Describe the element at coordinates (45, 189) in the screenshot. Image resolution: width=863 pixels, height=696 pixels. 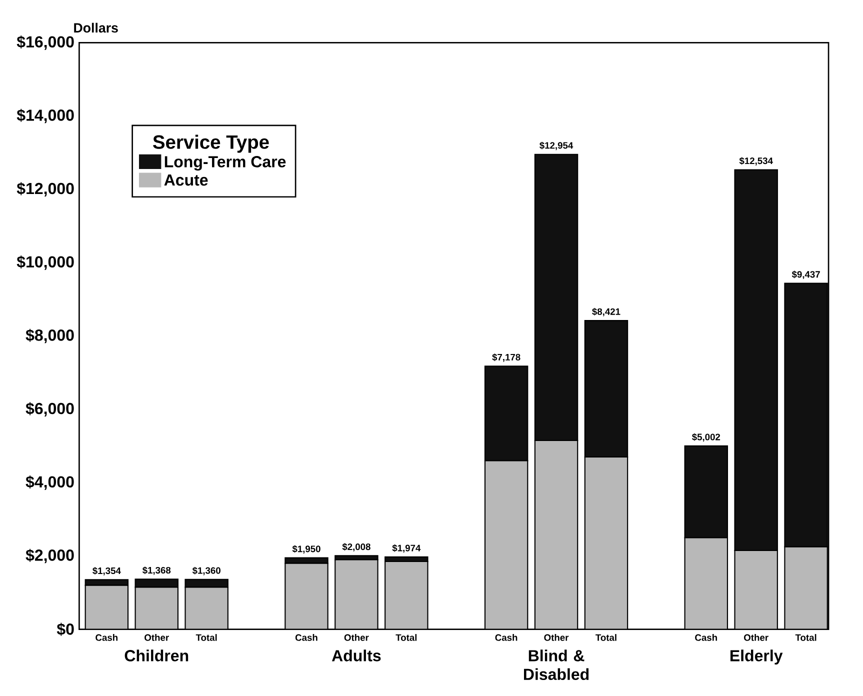
I see `y-tick-label: $12,000` at that location.